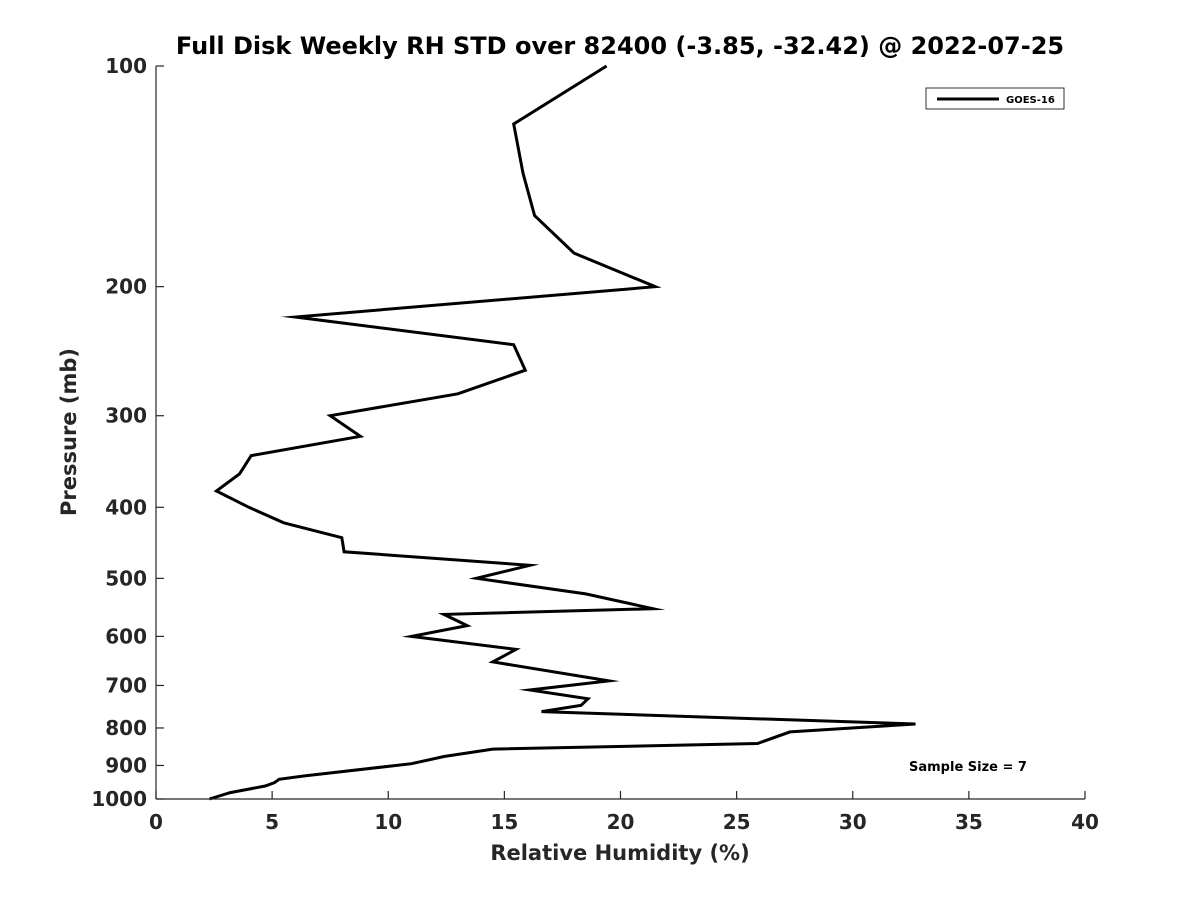  What do you see at coordinates (69, 432) in the screenshot?
I see `y-axis-label: Pressure (mb)` at bounding box center [69, 432].